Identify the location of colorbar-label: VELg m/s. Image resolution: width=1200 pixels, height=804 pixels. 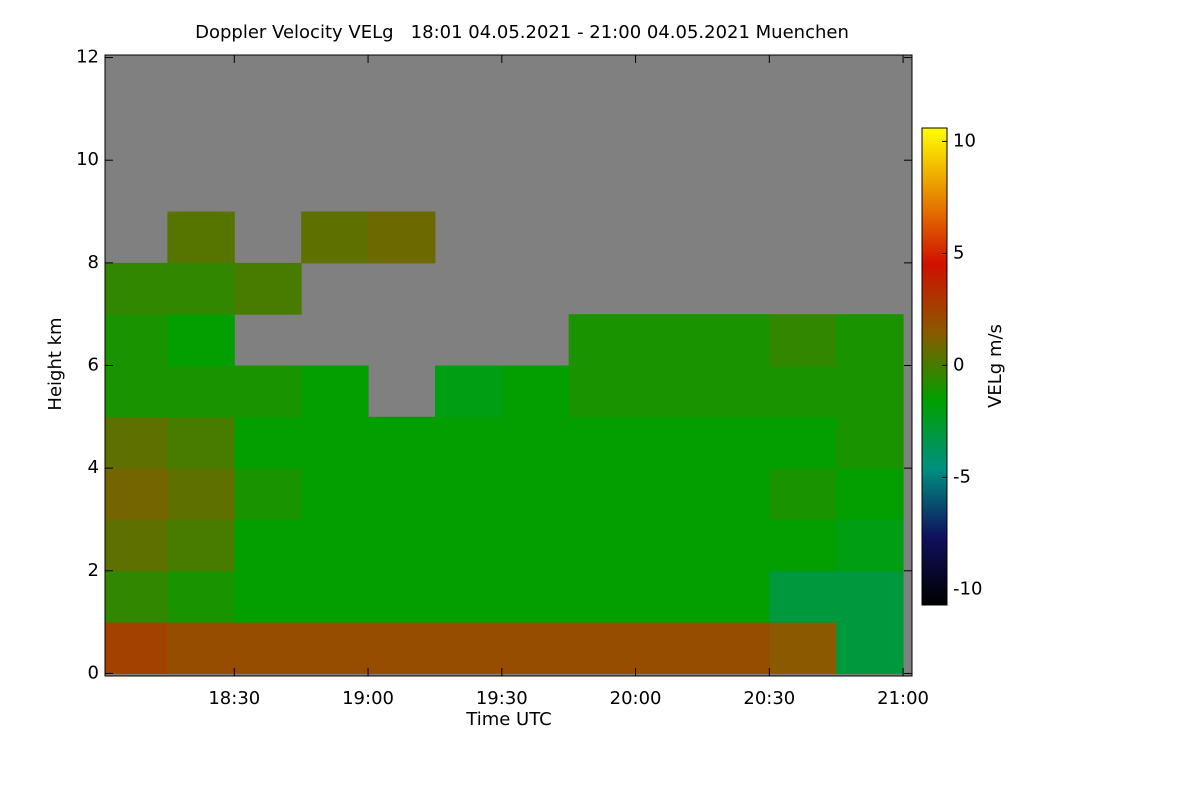
(995, 366).